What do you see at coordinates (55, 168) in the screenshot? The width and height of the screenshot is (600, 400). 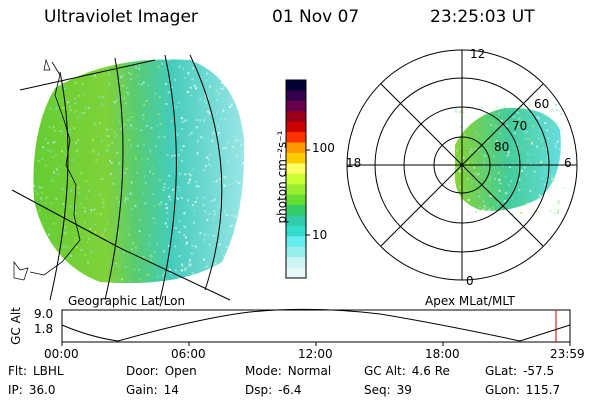 I see `coastline` at bounding box center [55, 168].